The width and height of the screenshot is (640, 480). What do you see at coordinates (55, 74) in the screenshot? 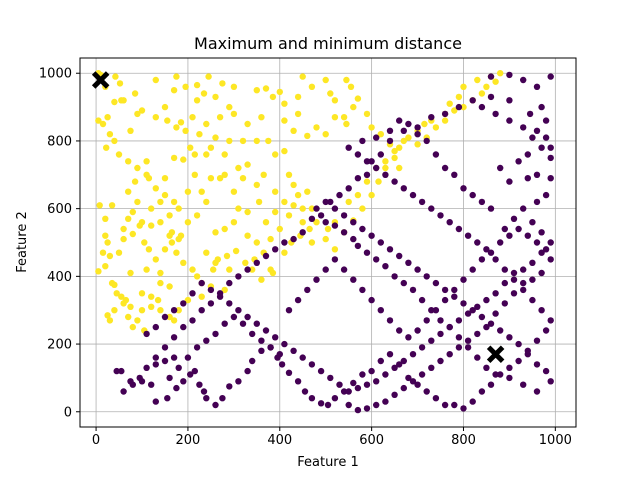
I see `y-tick-label: 1000` at bounding box center [55, 74].